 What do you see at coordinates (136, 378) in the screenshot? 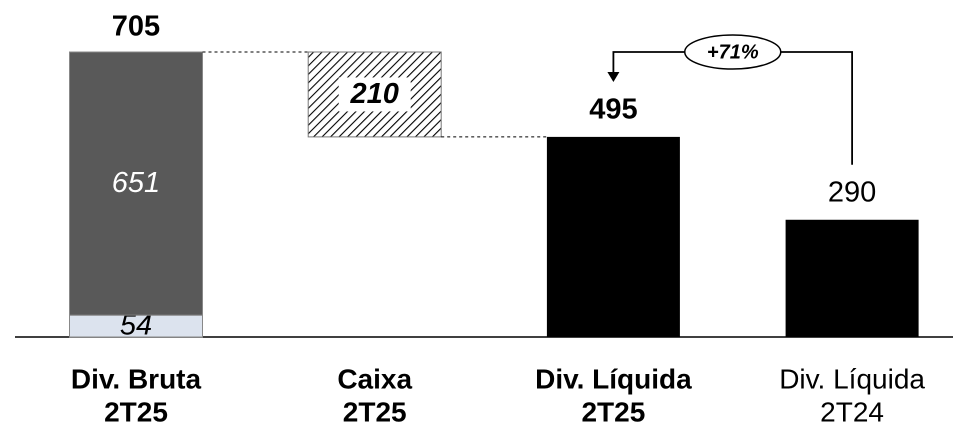
I see `x-tick-label: Div. Bruta` at bounding box center [136, 378].